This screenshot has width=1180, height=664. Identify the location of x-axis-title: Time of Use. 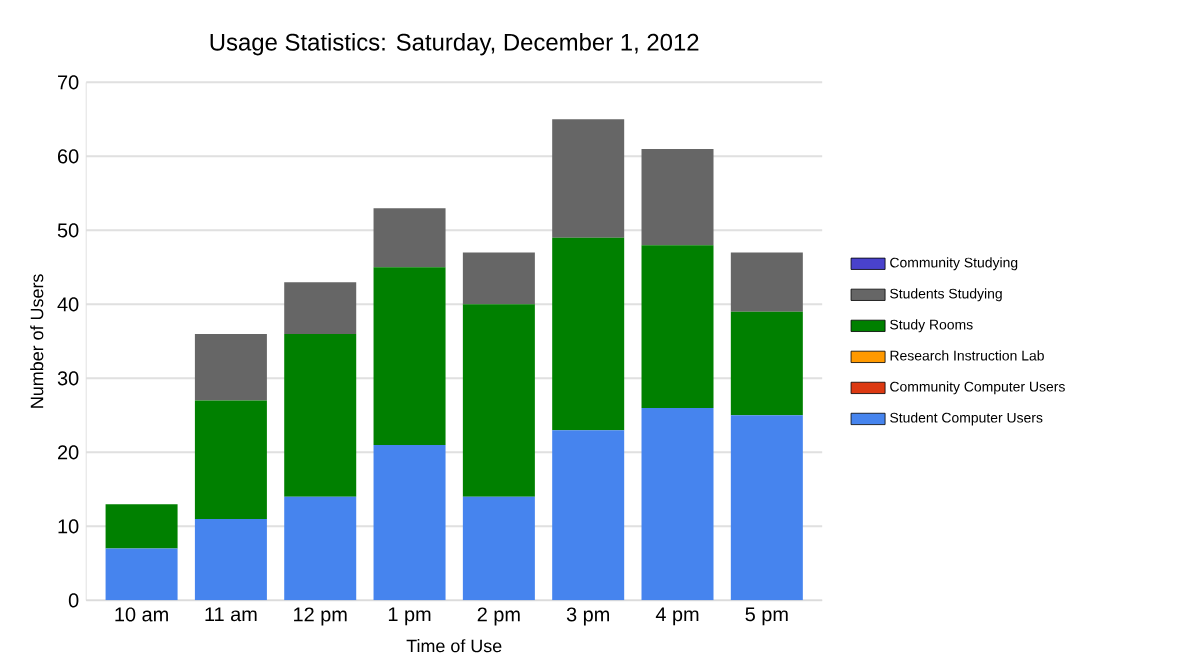
(454, 646).